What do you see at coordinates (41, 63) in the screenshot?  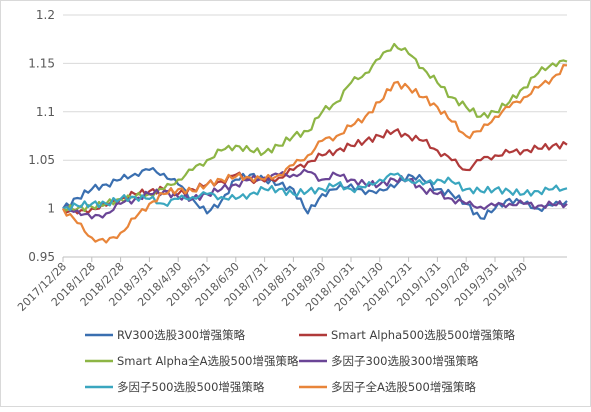 I see `y-tick-label: 1.15` at bounding box center [41, 63].